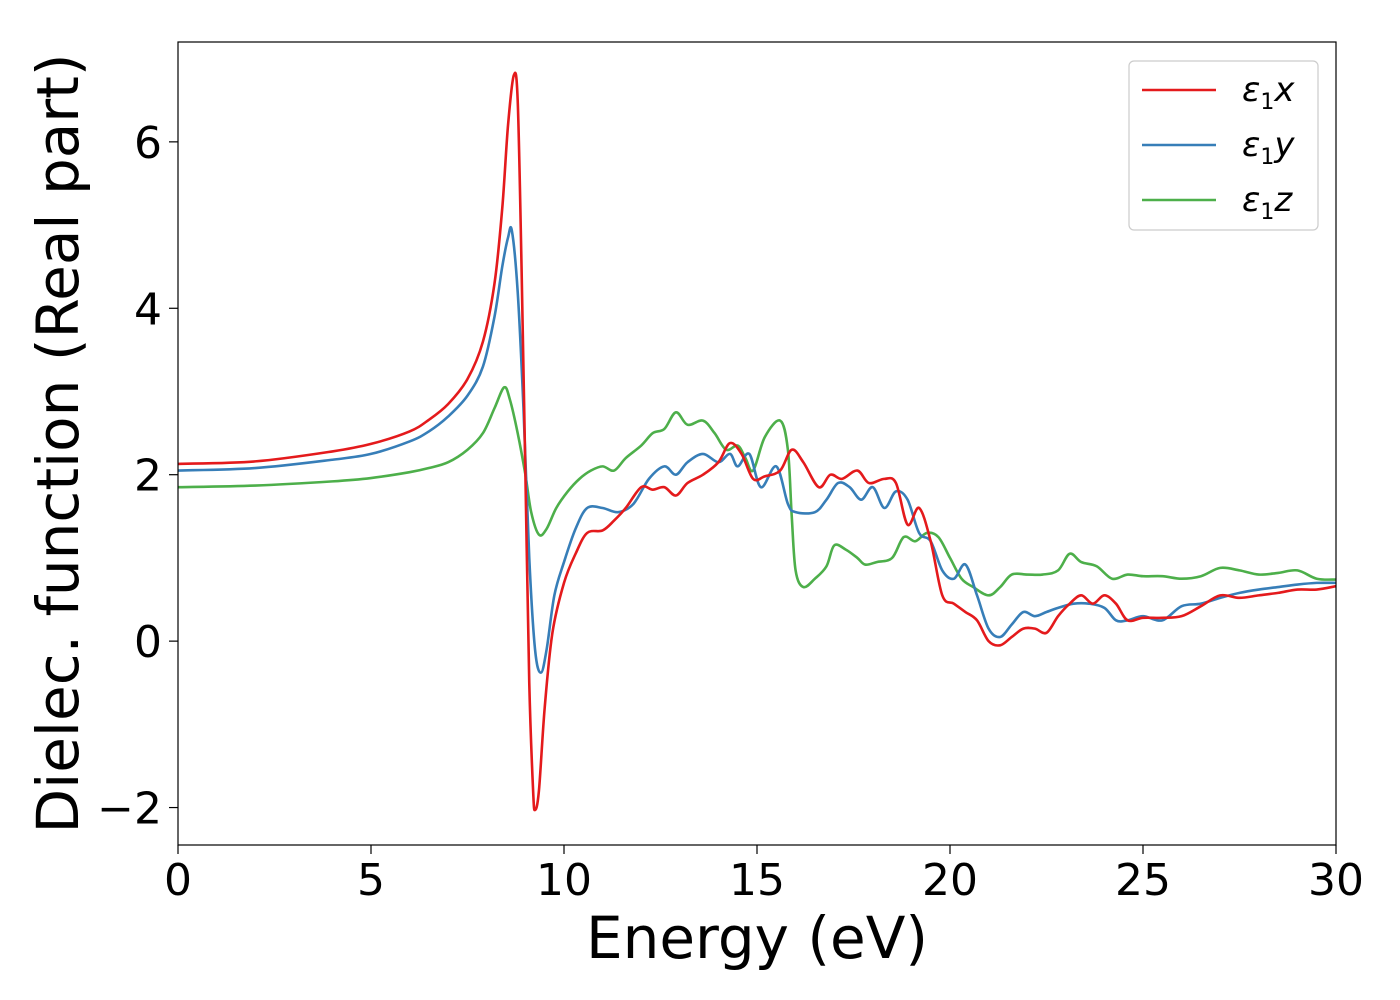  What do you see at coordinates (1284, 90) in the screenshot?
I see `legend-component: x` at bounding box center [1284, 90].